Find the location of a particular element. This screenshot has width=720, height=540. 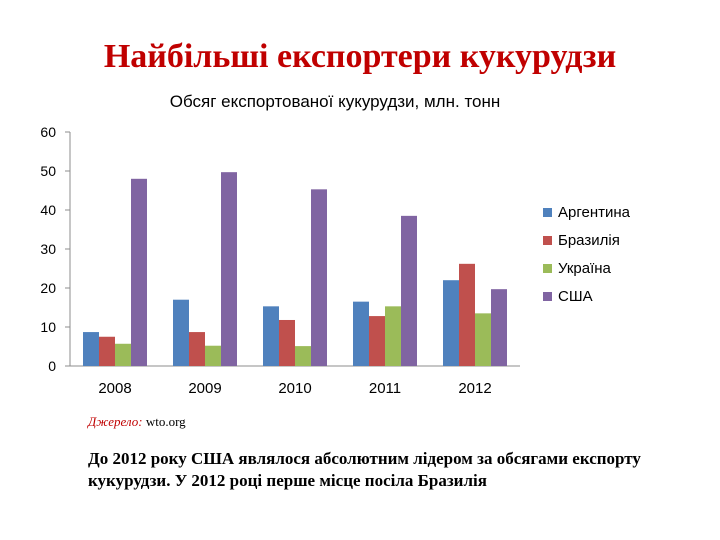

y-tick-label: 50 is located at coordinates (48, 171).